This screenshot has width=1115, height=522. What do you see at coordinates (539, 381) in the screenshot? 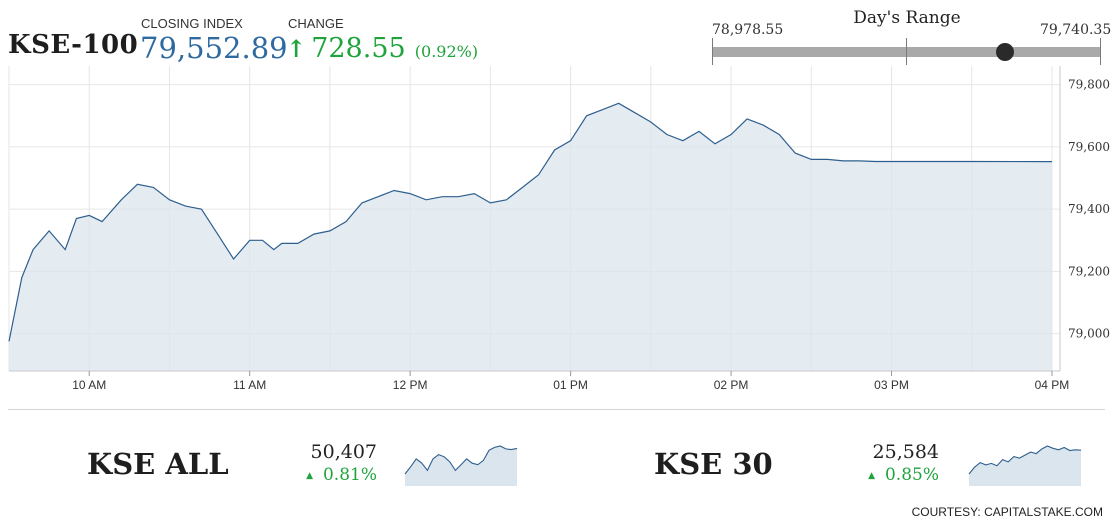
I see `x-axis: 10 AM 11 AM 12 PM 01 PM 02 PM 03 PM 04 PM` at bounding box center [539, 381].